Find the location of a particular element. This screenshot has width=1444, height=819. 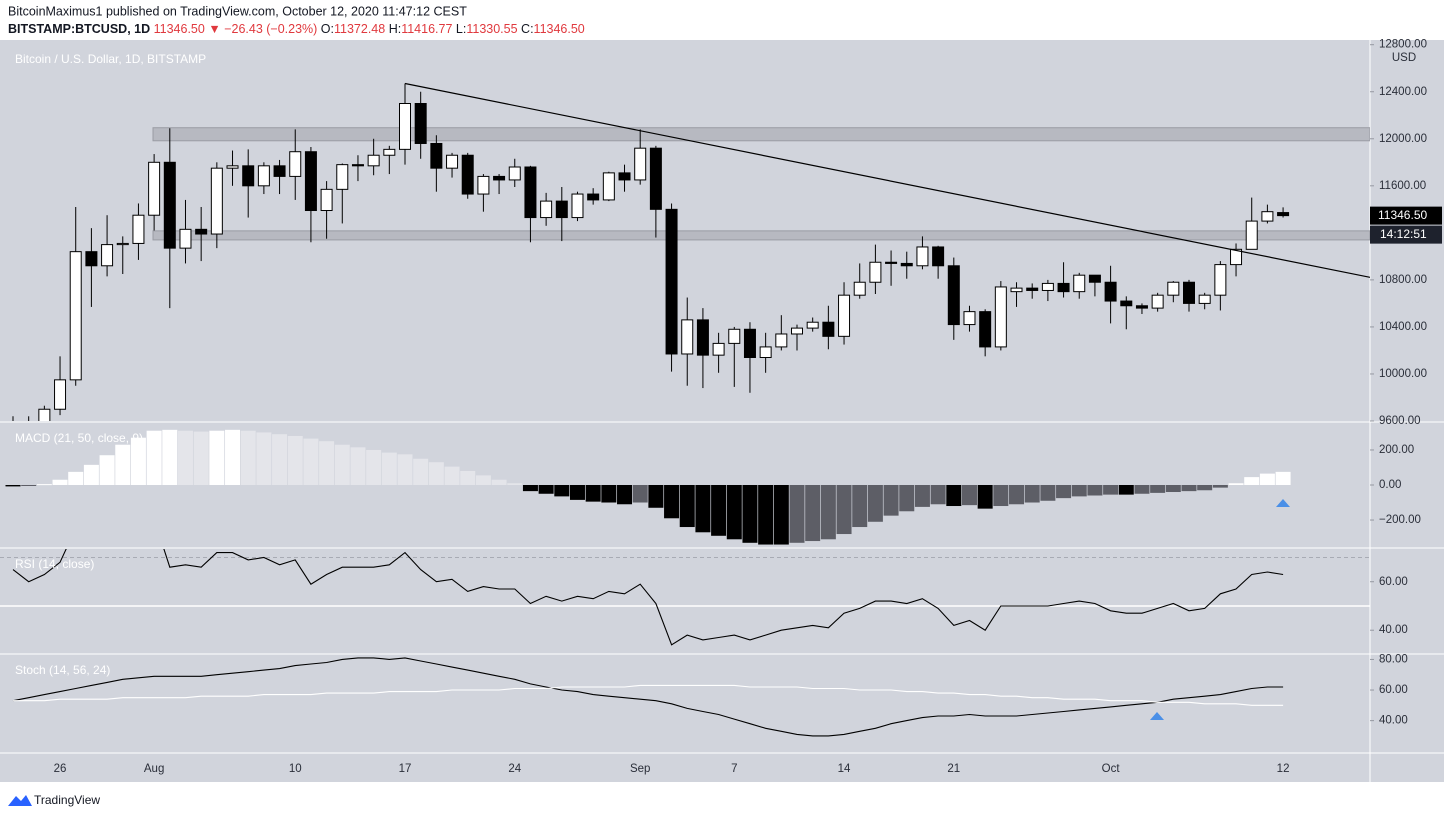

c-value: 11346.50 is located at coordinates (559, 29).